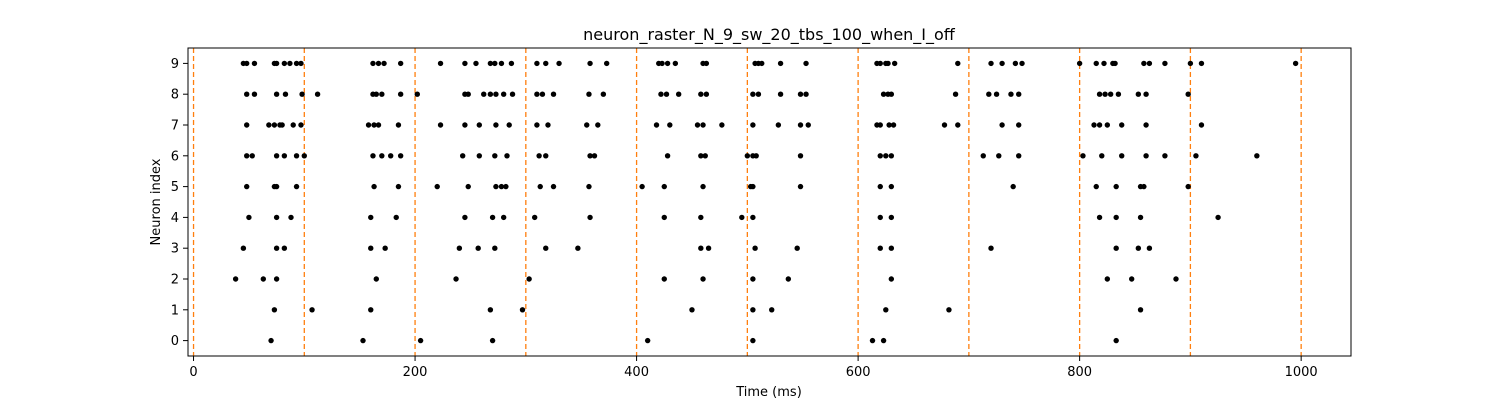 The height and width of the screenshot is (400, 1500). What do you see at coordinates (175, 126) in the screenshot?
I see `y-tick-label: 7` at bounding box center [175, 126].